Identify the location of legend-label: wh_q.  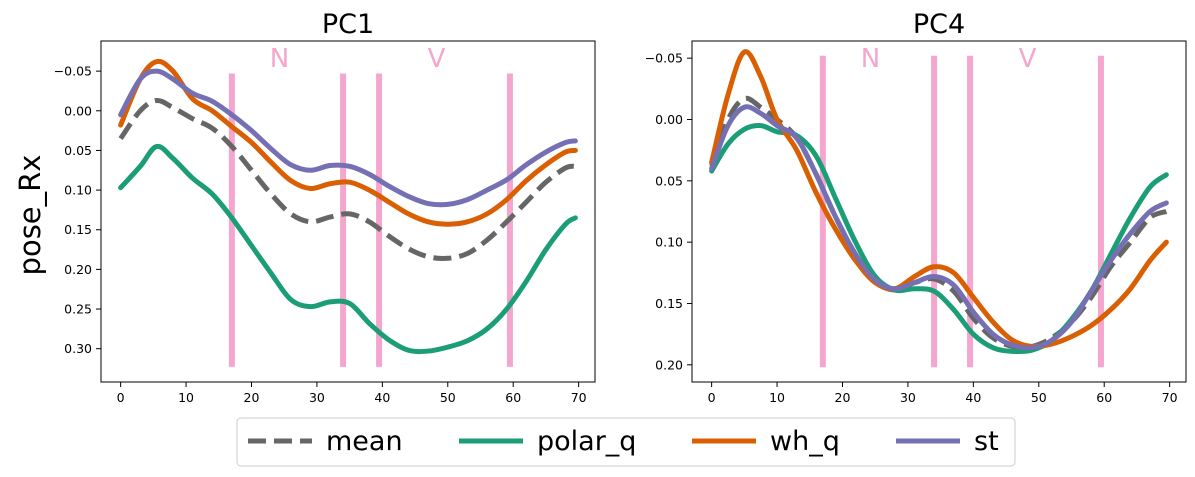
(805, 441).